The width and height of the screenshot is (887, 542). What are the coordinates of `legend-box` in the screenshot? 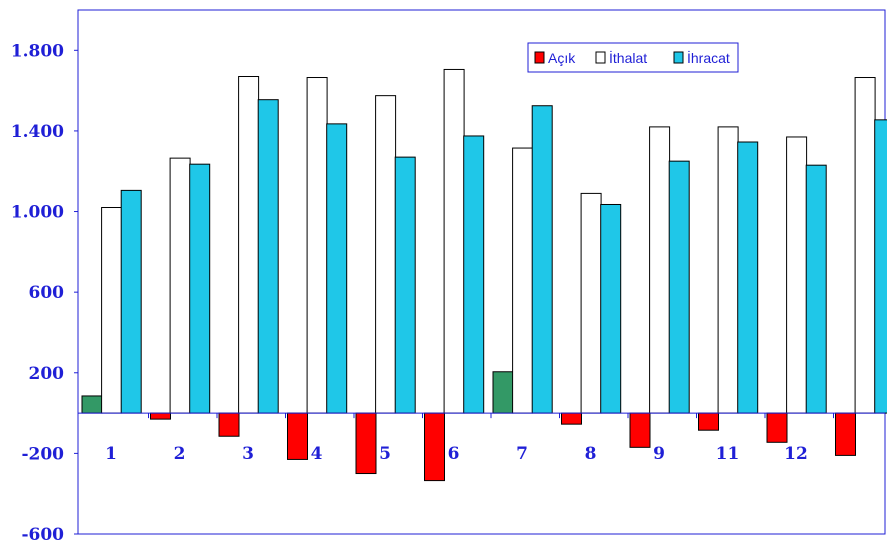 It's located at (633, 57).